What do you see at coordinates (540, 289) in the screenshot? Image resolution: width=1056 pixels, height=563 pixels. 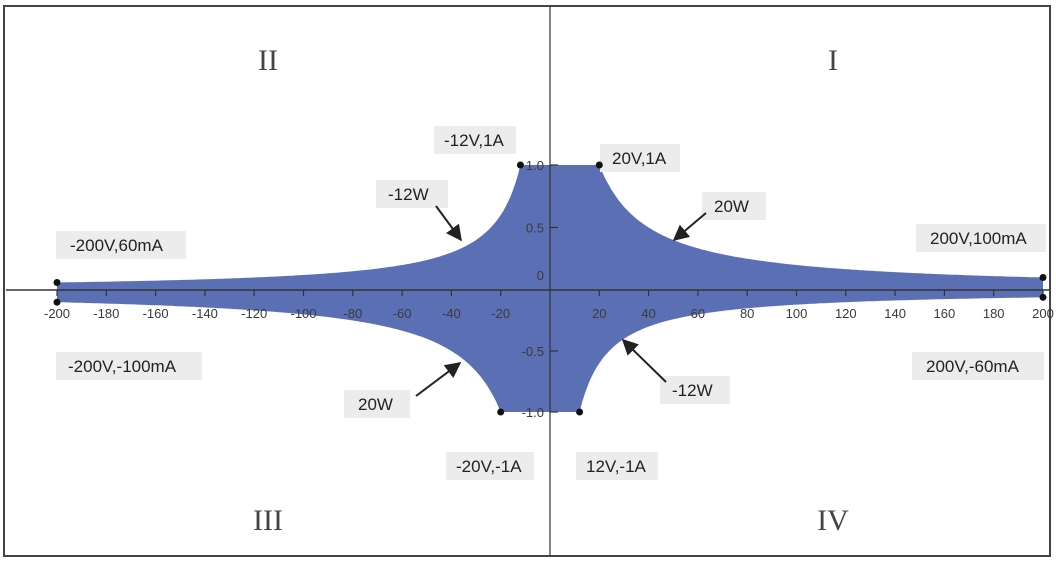 I see `y-ticks: 1.0 0.5 0 -0.5 -1.0` at bounding box center [540, 289].